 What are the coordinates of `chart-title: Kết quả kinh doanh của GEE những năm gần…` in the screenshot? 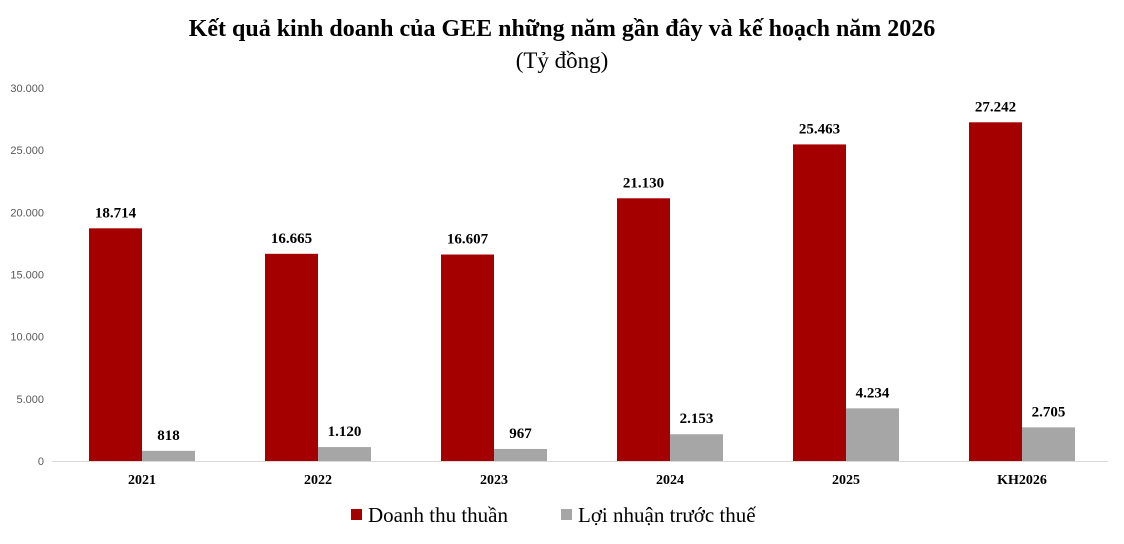 It's located at (562, 29).